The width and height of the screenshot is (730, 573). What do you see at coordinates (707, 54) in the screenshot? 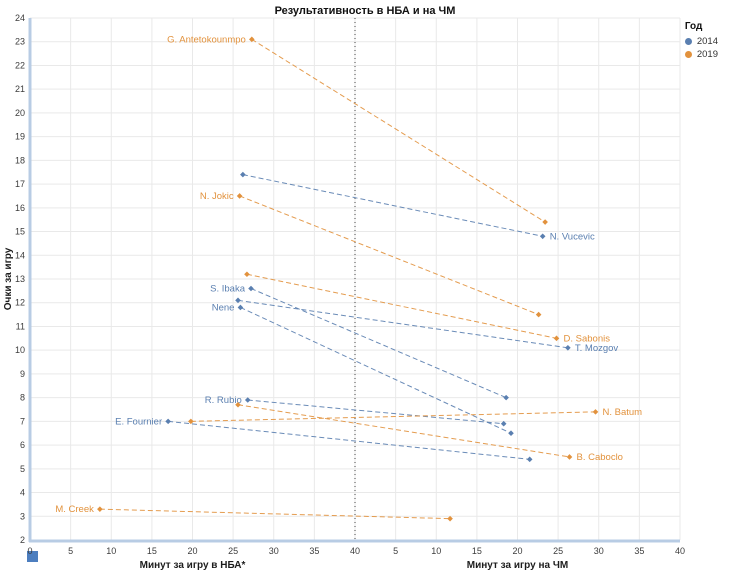
I see `legend-entry-label: 2019` at bounding box center [707, 54].